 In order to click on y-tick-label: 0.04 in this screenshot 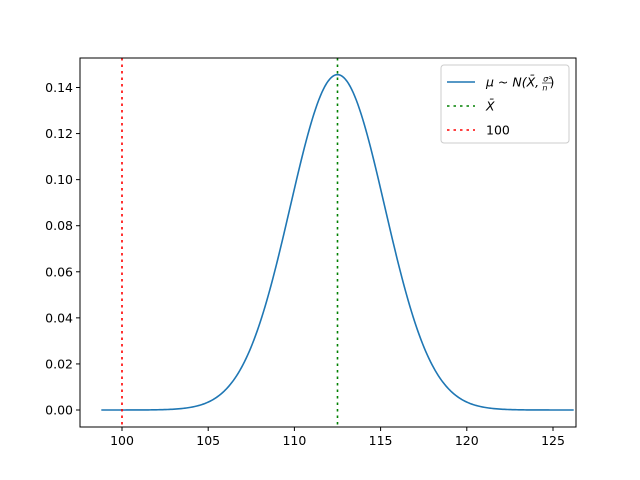, I will do `click(59, 317)`.